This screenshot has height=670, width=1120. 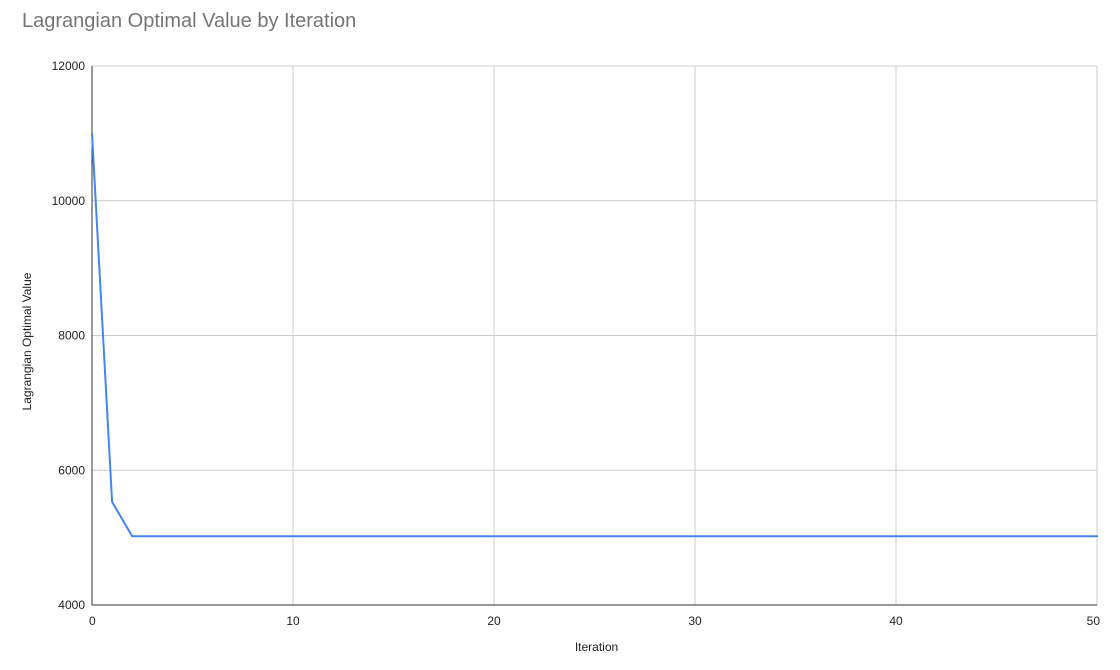 What do you see at coordinates (92, 621) in the screenshot?
I see `x-tick-label-0: 0` at bounding box center [92, 621].